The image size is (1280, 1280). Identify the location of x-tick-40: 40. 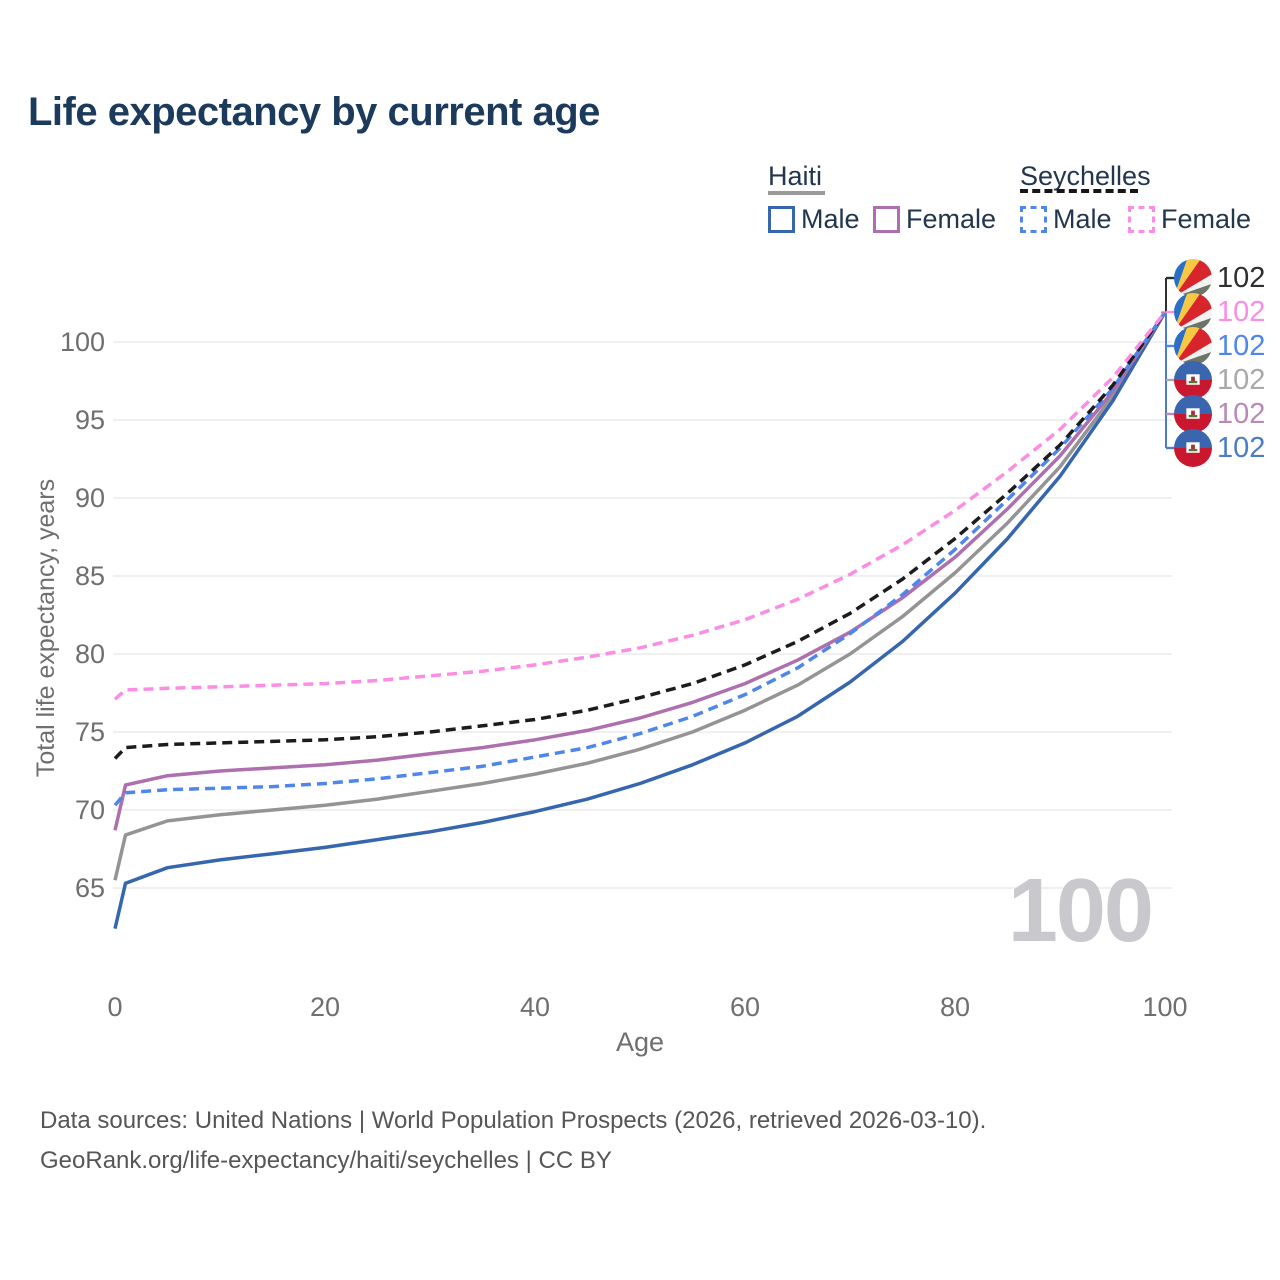
(535, 1007).